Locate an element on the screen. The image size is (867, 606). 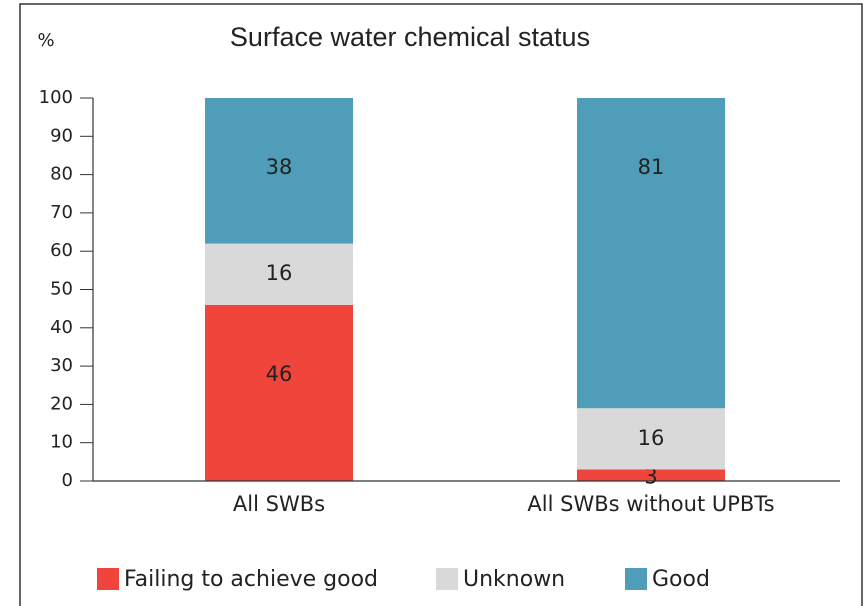
y-tick-label: 0 is located at coordinates (67, 480).